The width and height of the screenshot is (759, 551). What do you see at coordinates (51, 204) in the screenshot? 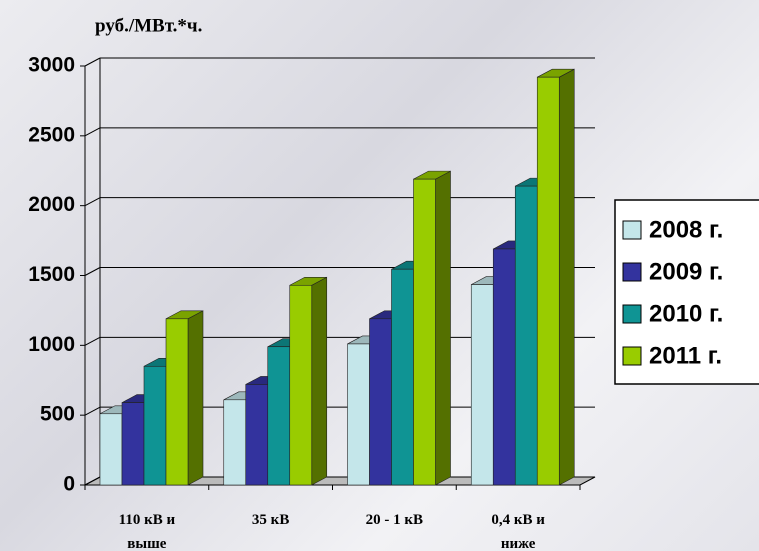
I see `y-tick-label: 2000` at bounding box center [51, 204].